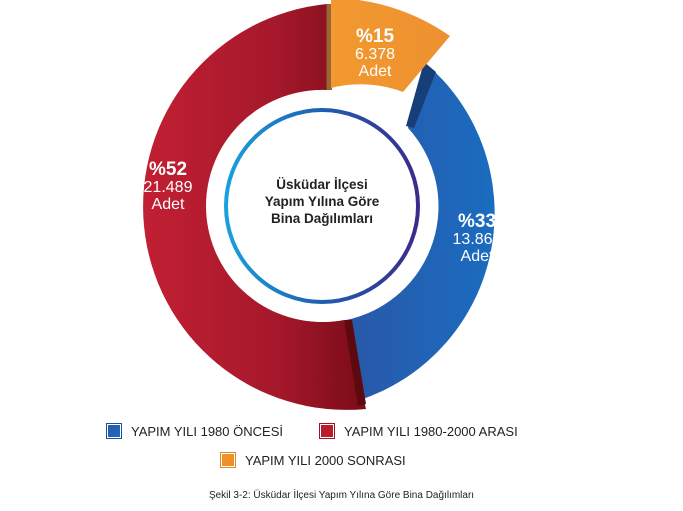 This screenshot has height=511, width=683. I want to click on segment-blue-shadow, so click(421, 95).